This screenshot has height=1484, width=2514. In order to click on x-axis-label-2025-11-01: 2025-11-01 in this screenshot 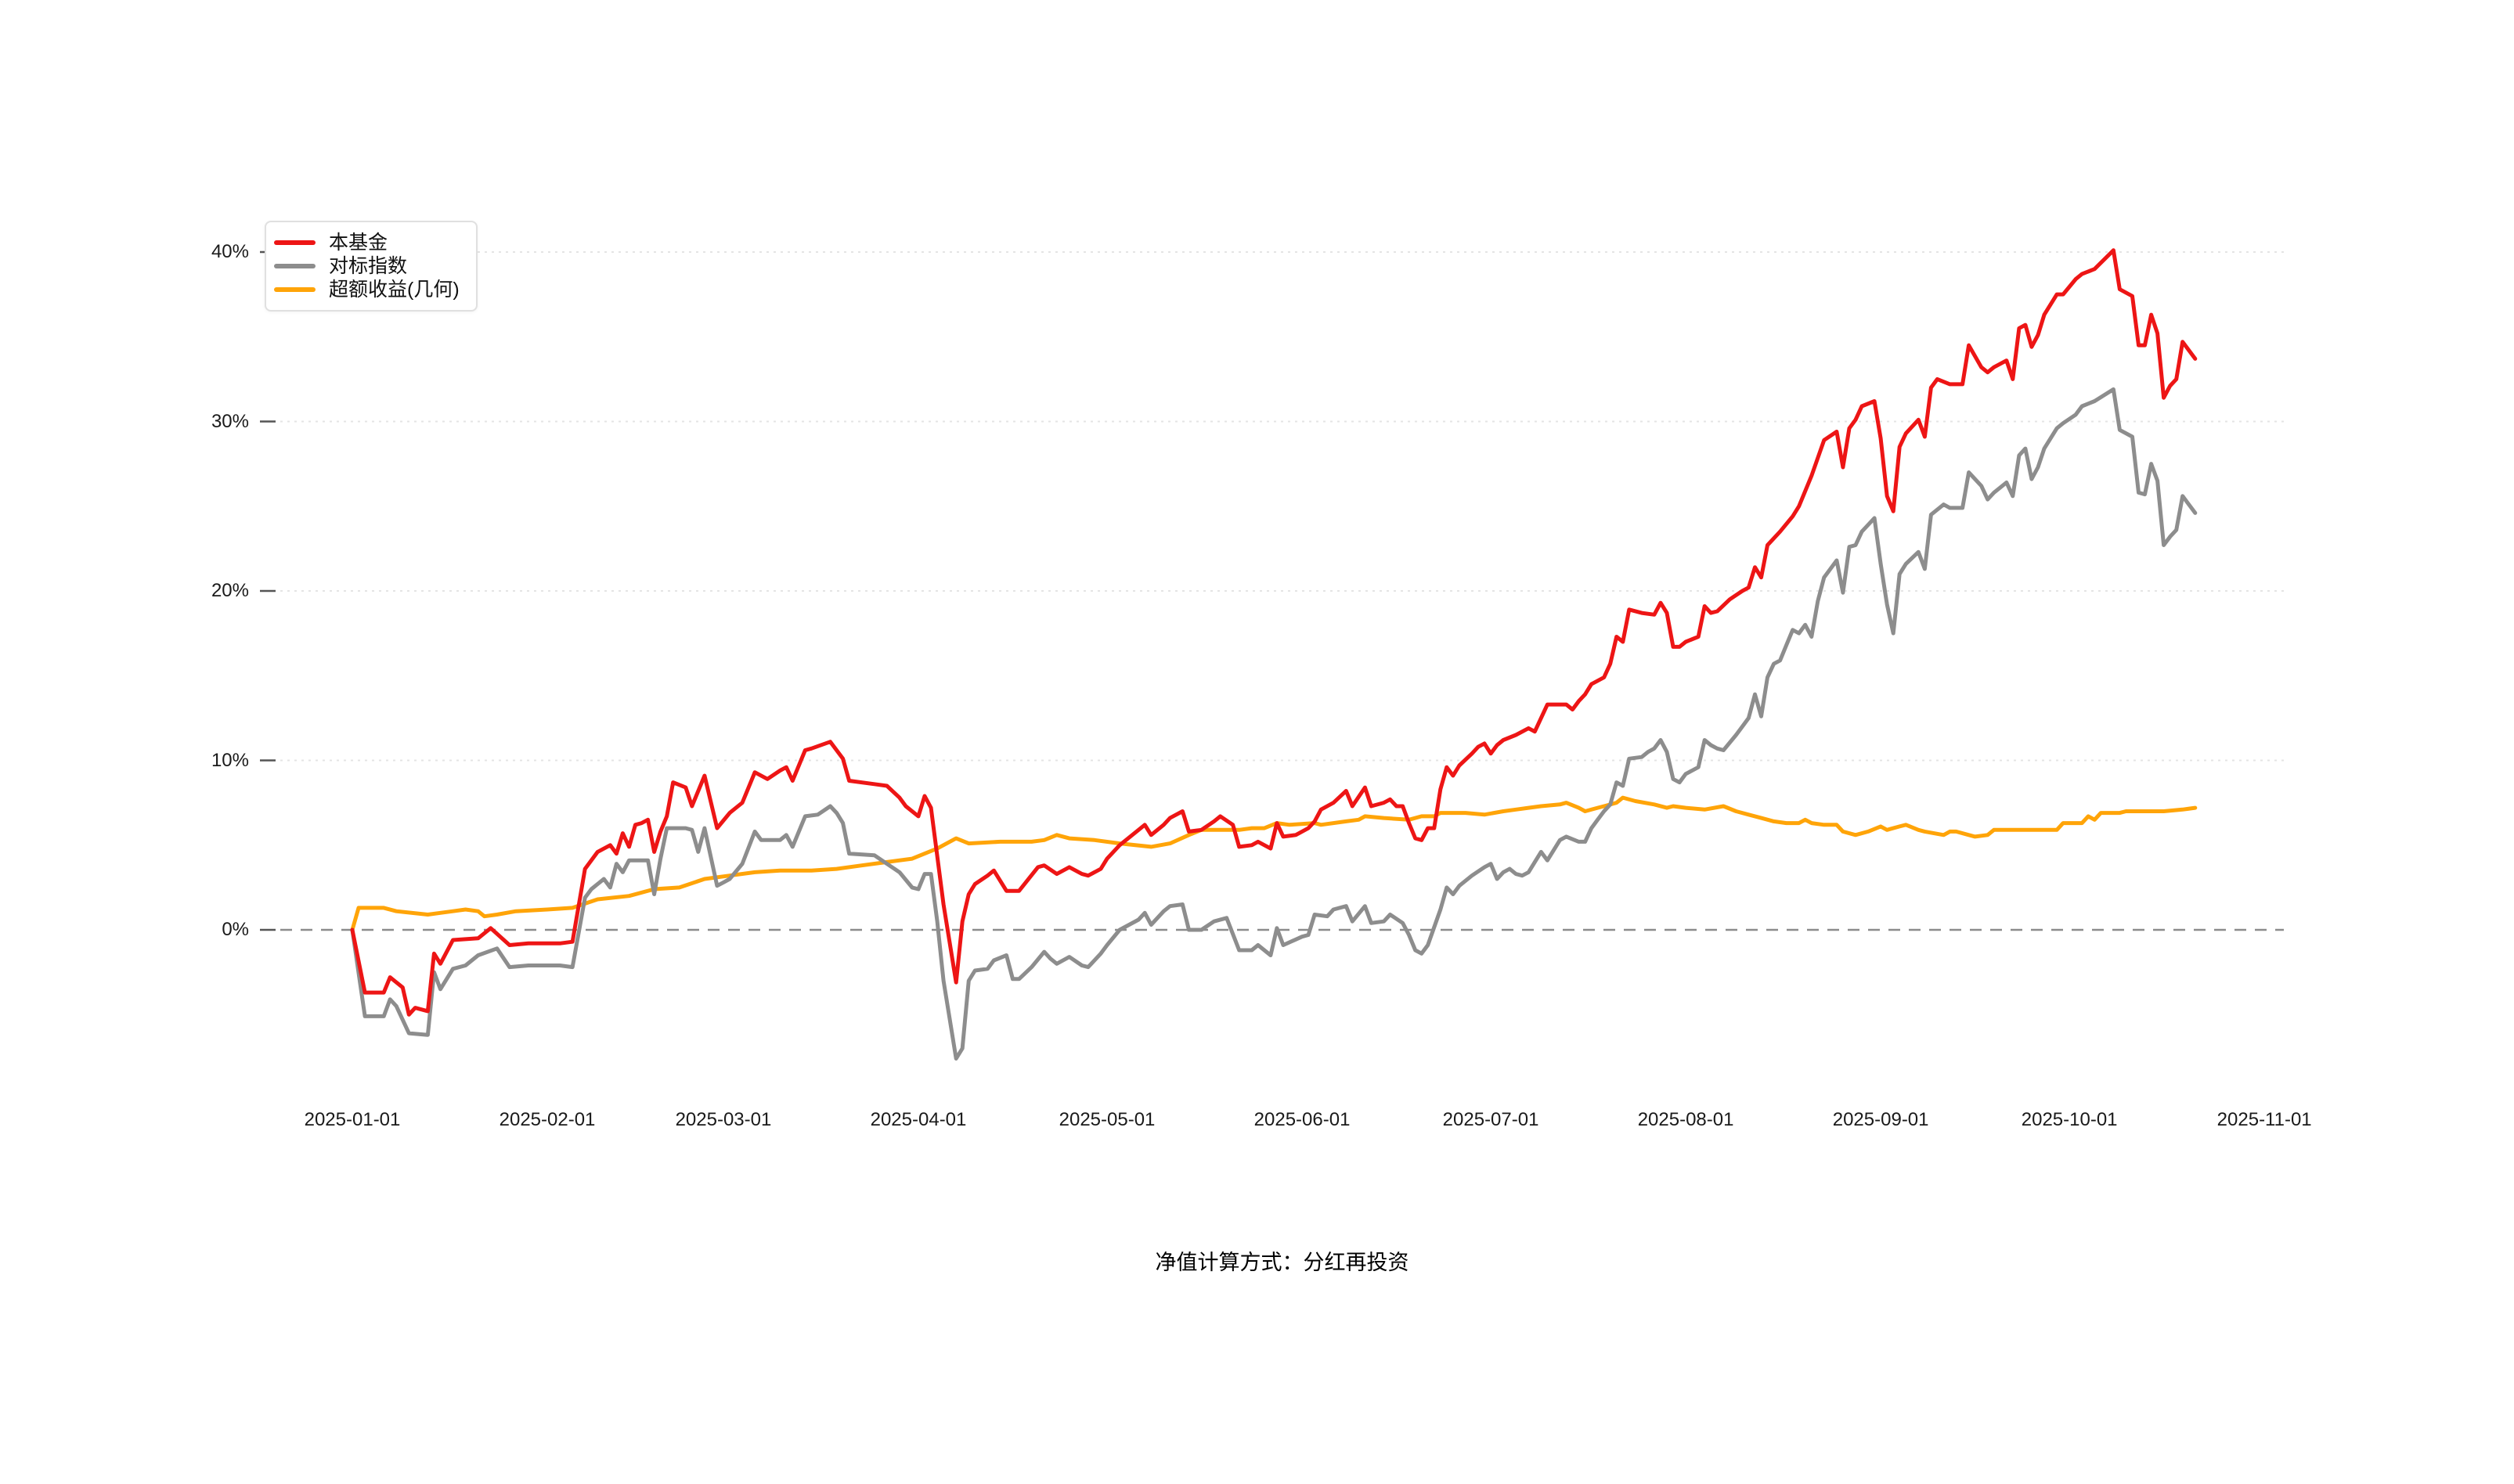, I will do `click(2264, 1119)`.